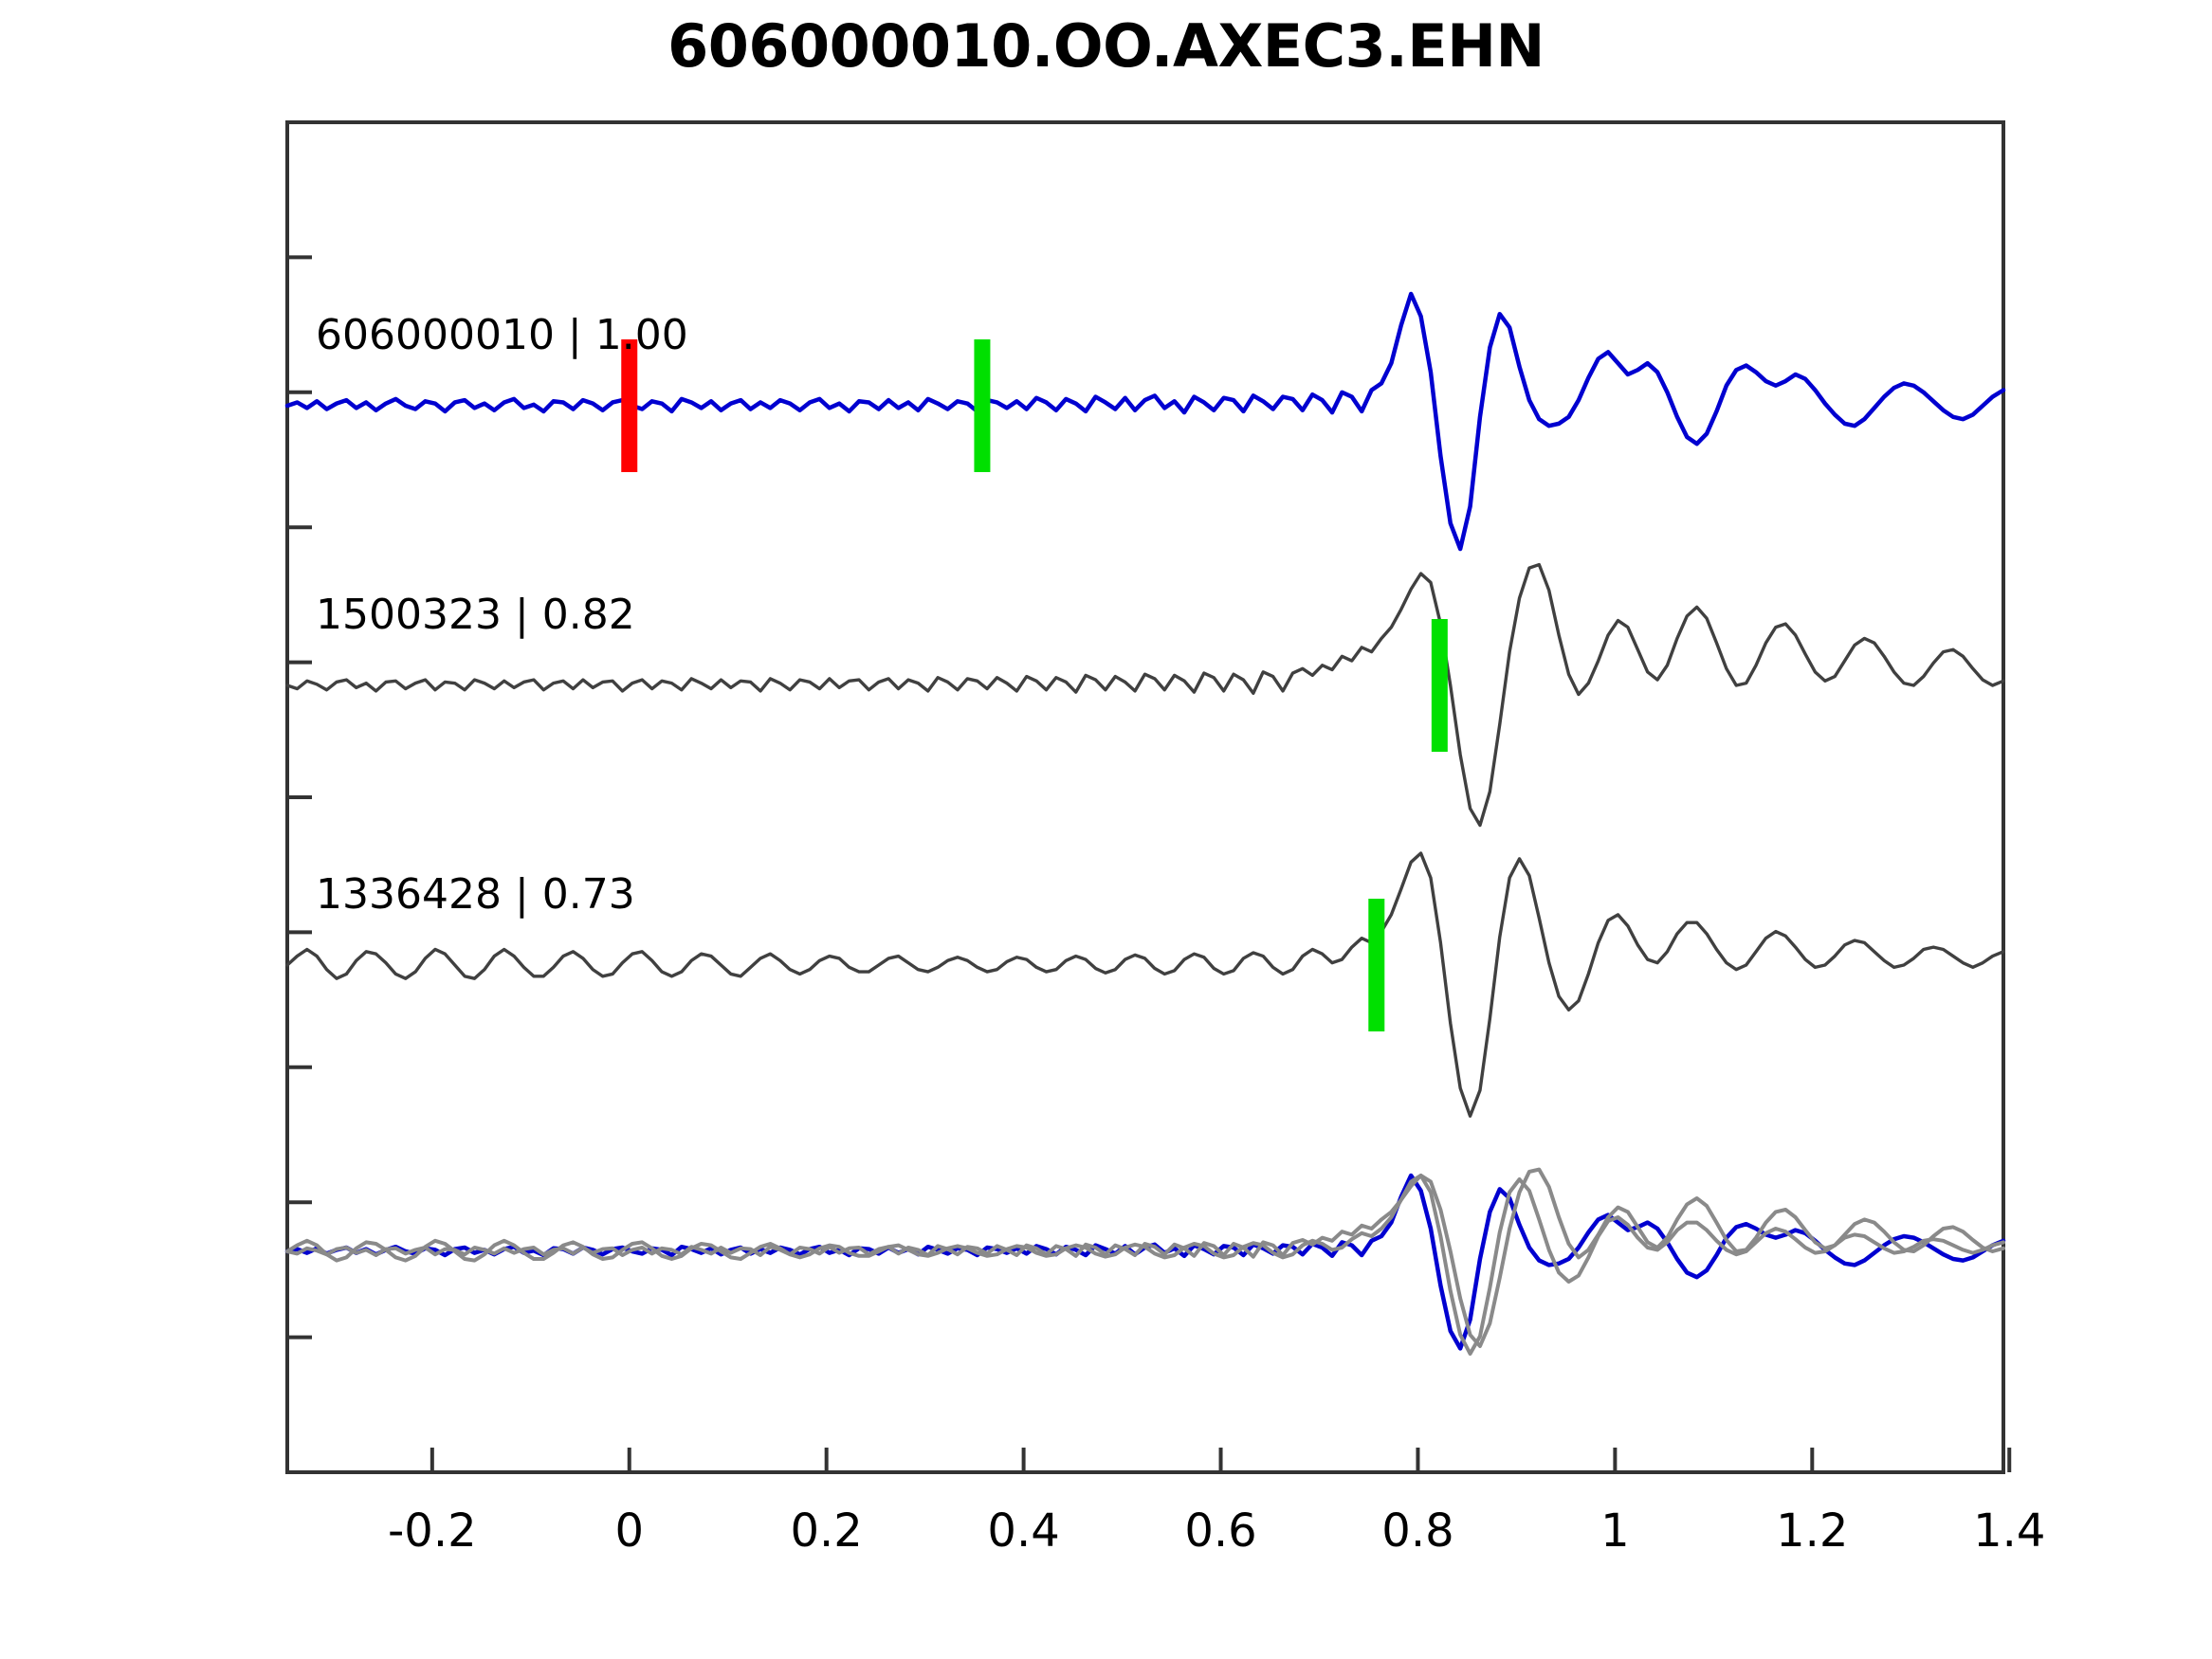  What do you see at coordinates (432, 1531) in the screenshot?
I see `x-tick-label: -0.2` at bounding box center [432, 1531].